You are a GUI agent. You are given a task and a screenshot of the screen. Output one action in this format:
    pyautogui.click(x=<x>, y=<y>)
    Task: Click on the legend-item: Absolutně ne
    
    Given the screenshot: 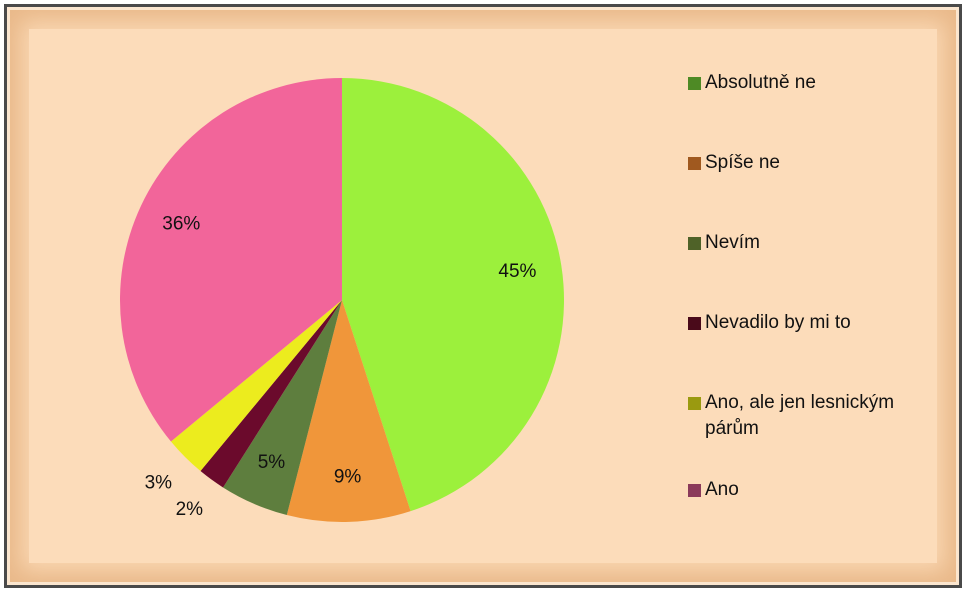 What is the action you would take?
    pyautogui.click(x=820, y=83)
    